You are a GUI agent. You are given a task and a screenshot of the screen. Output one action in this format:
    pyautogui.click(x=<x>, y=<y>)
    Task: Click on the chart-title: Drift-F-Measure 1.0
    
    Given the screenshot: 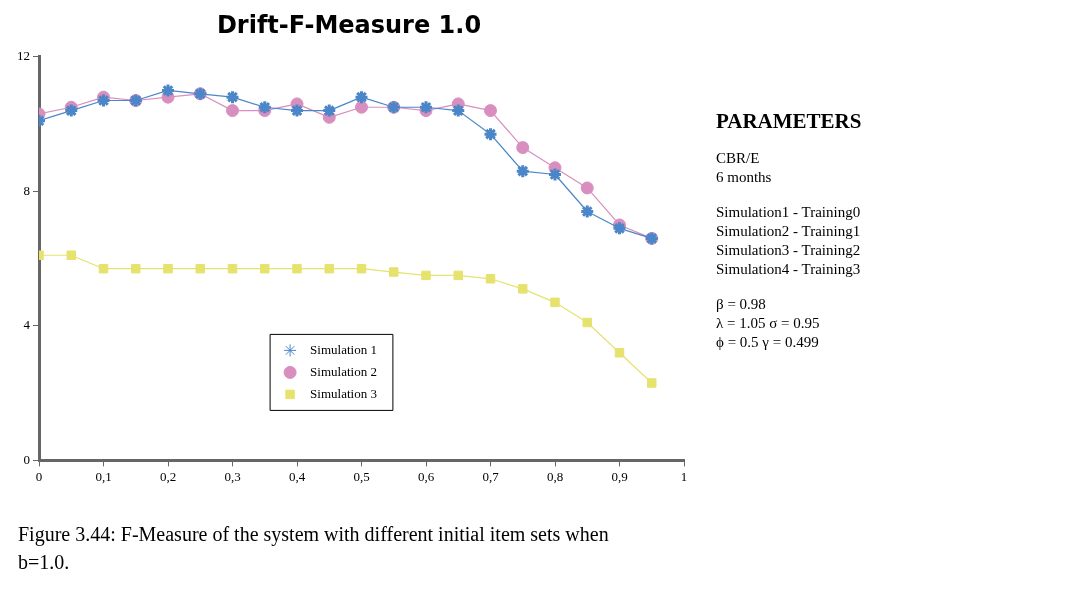 What is the action you would take?
    pyautogui.click(x=349, y=24)
    